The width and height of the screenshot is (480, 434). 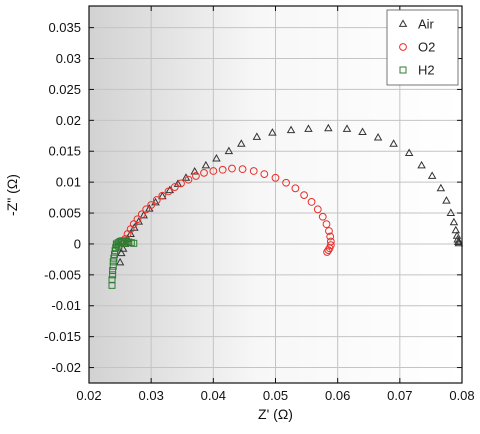 What do you see at coordinates (68, 58) in the screenshot?
I see `y-tick-label: 0.03` at bounding box center [68, 58].